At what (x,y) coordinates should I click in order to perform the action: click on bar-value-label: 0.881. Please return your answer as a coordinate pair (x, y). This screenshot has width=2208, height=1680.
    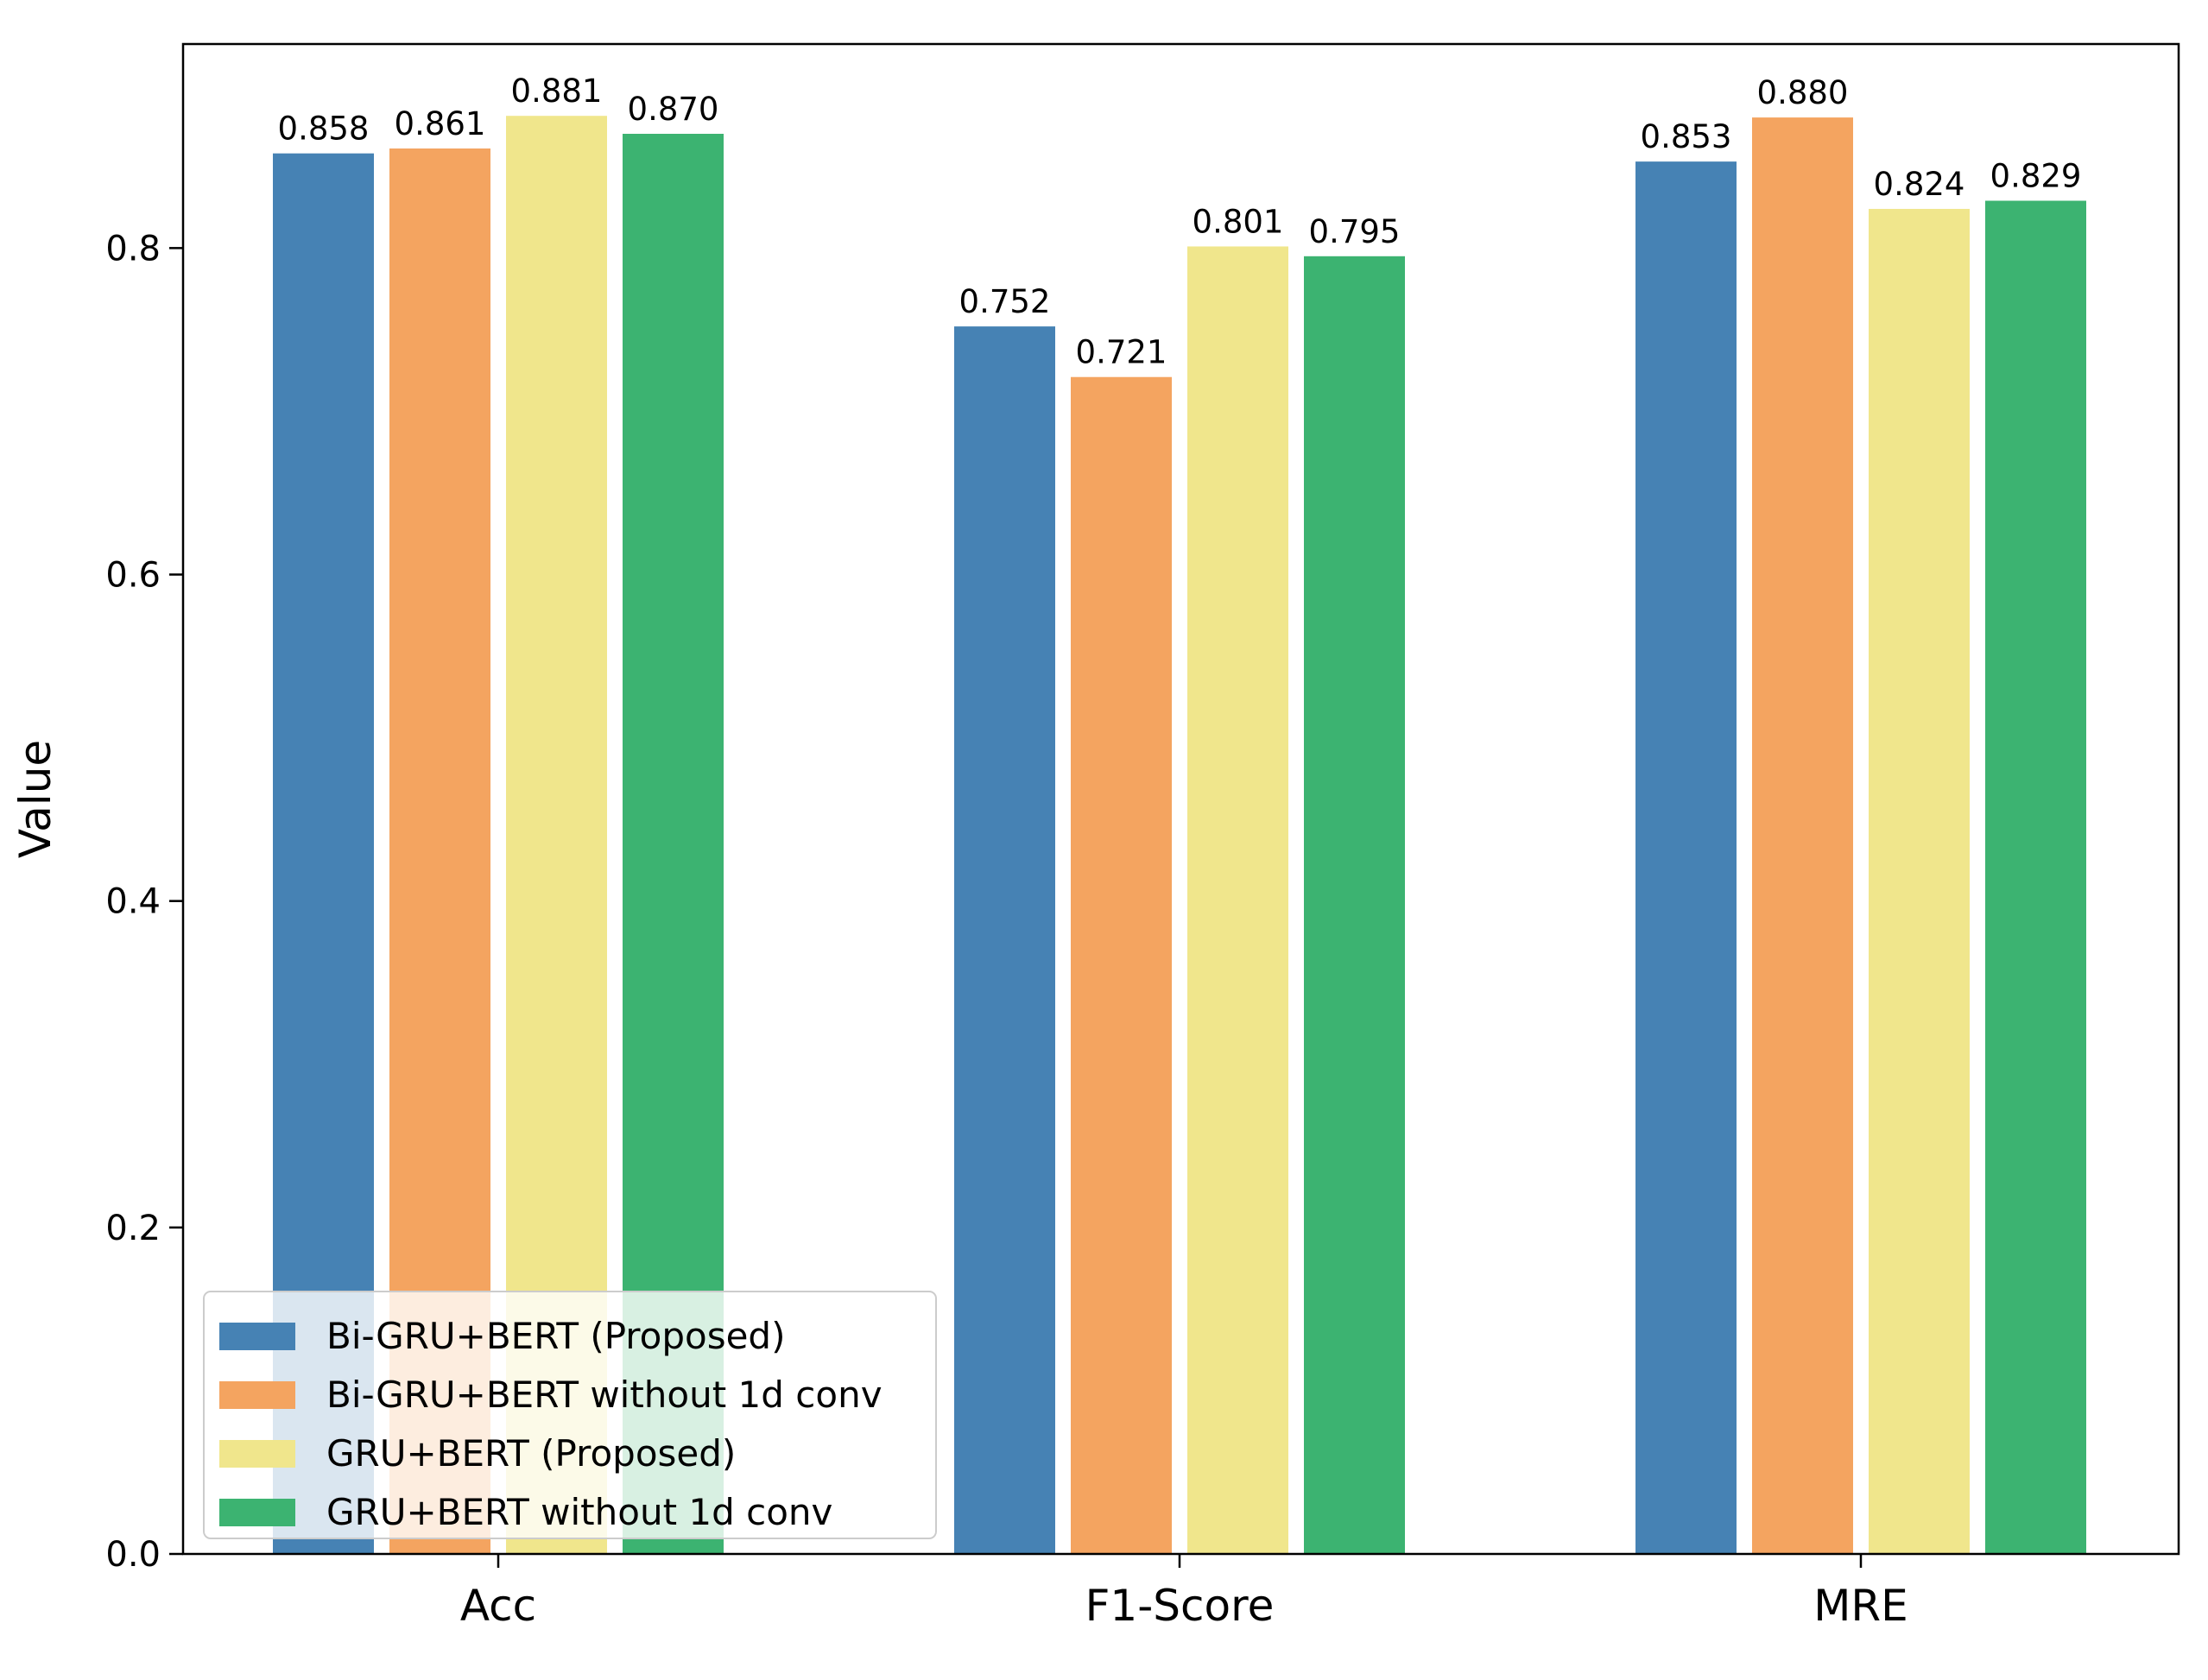
    Looking at the image, I should click on (557, 91).